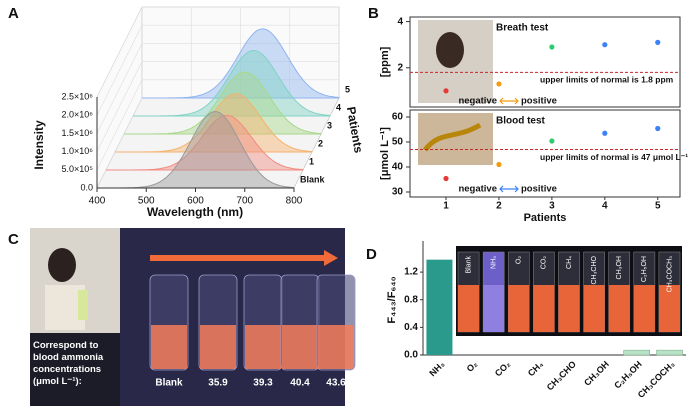 The width and height of the screenshot is (690, 415). I want to click on x-tick-label: CH₄, so click(535, 368).